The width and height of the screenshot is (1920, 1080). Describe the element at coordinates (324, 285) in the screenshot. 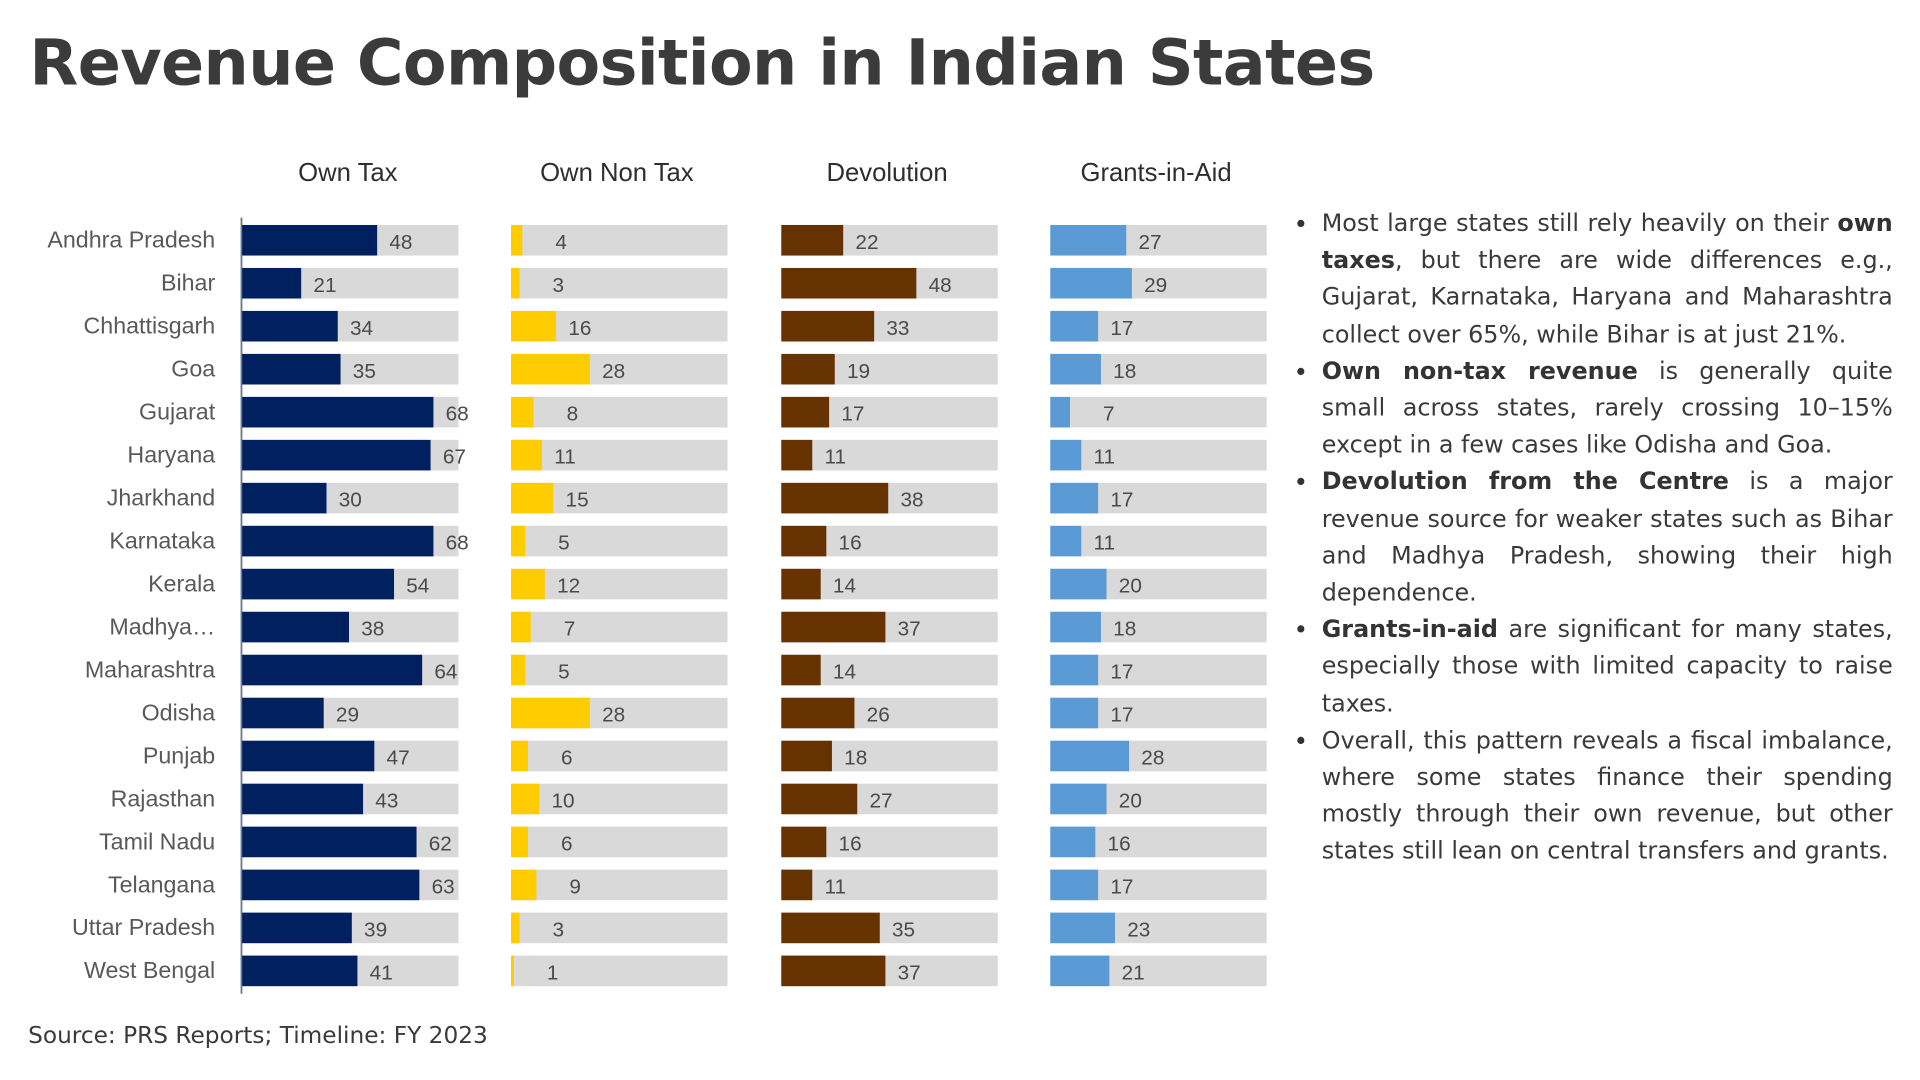

I see `value-label: 21` at that location.